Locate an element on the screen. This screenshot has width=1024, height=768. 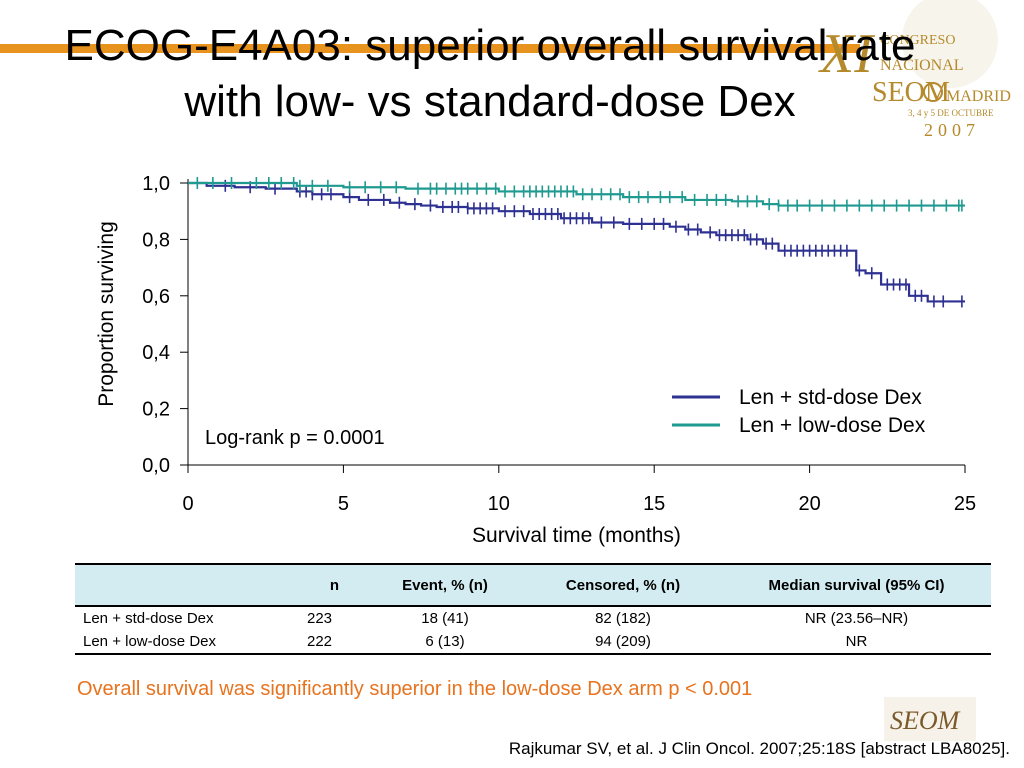
y-tick-label: 0,8 is located at coordinates (156, 240).